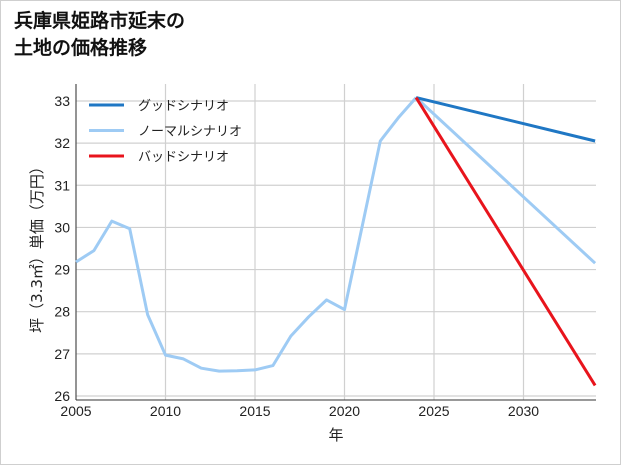 This screenshot has height=465, width=621. I want to click on x-tick-label: 2025, so click(433, 411).